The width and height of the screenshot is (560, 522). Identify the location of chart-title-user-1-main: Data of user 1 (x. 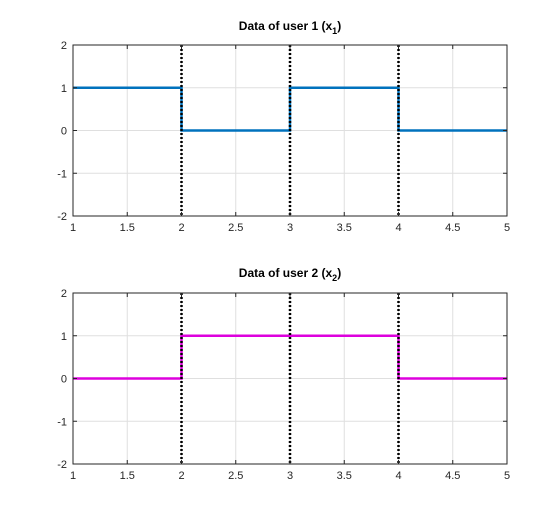
(286, 26).